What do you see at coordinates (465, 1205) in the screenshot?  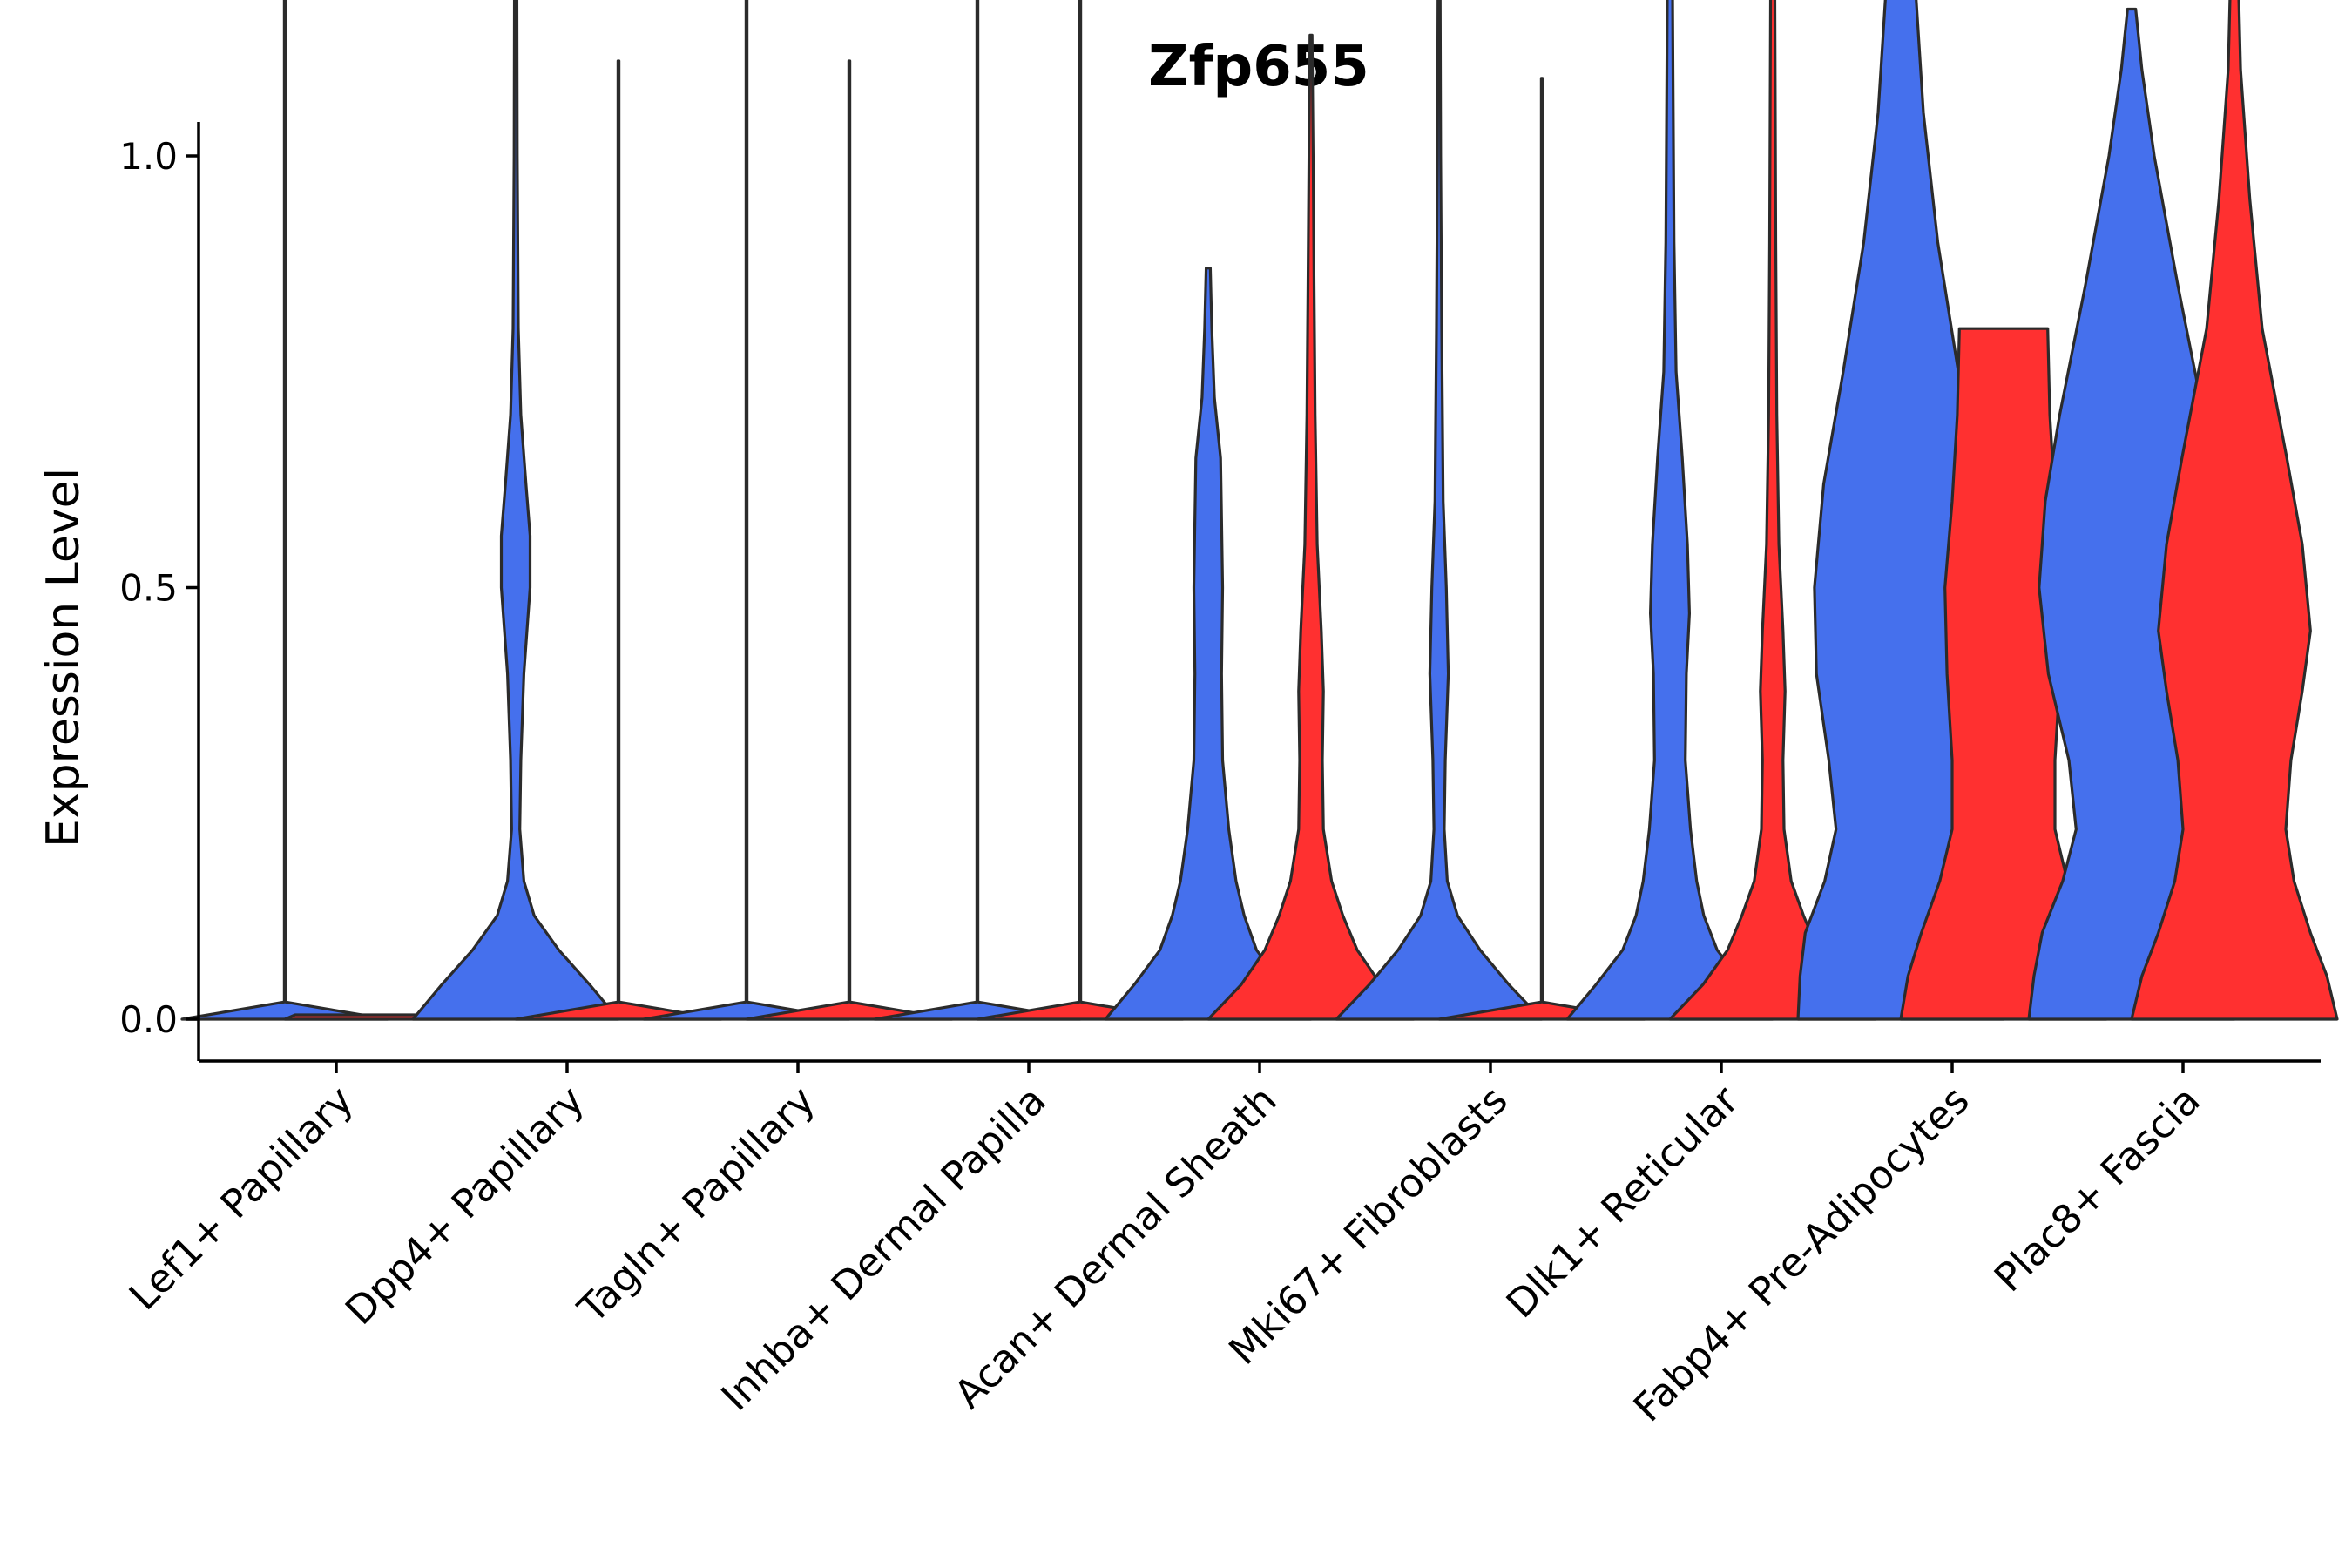 I see `x-tick-label-dpp4-papillary: Dpp4+ Papillary` at bounding box center [465, 1205].